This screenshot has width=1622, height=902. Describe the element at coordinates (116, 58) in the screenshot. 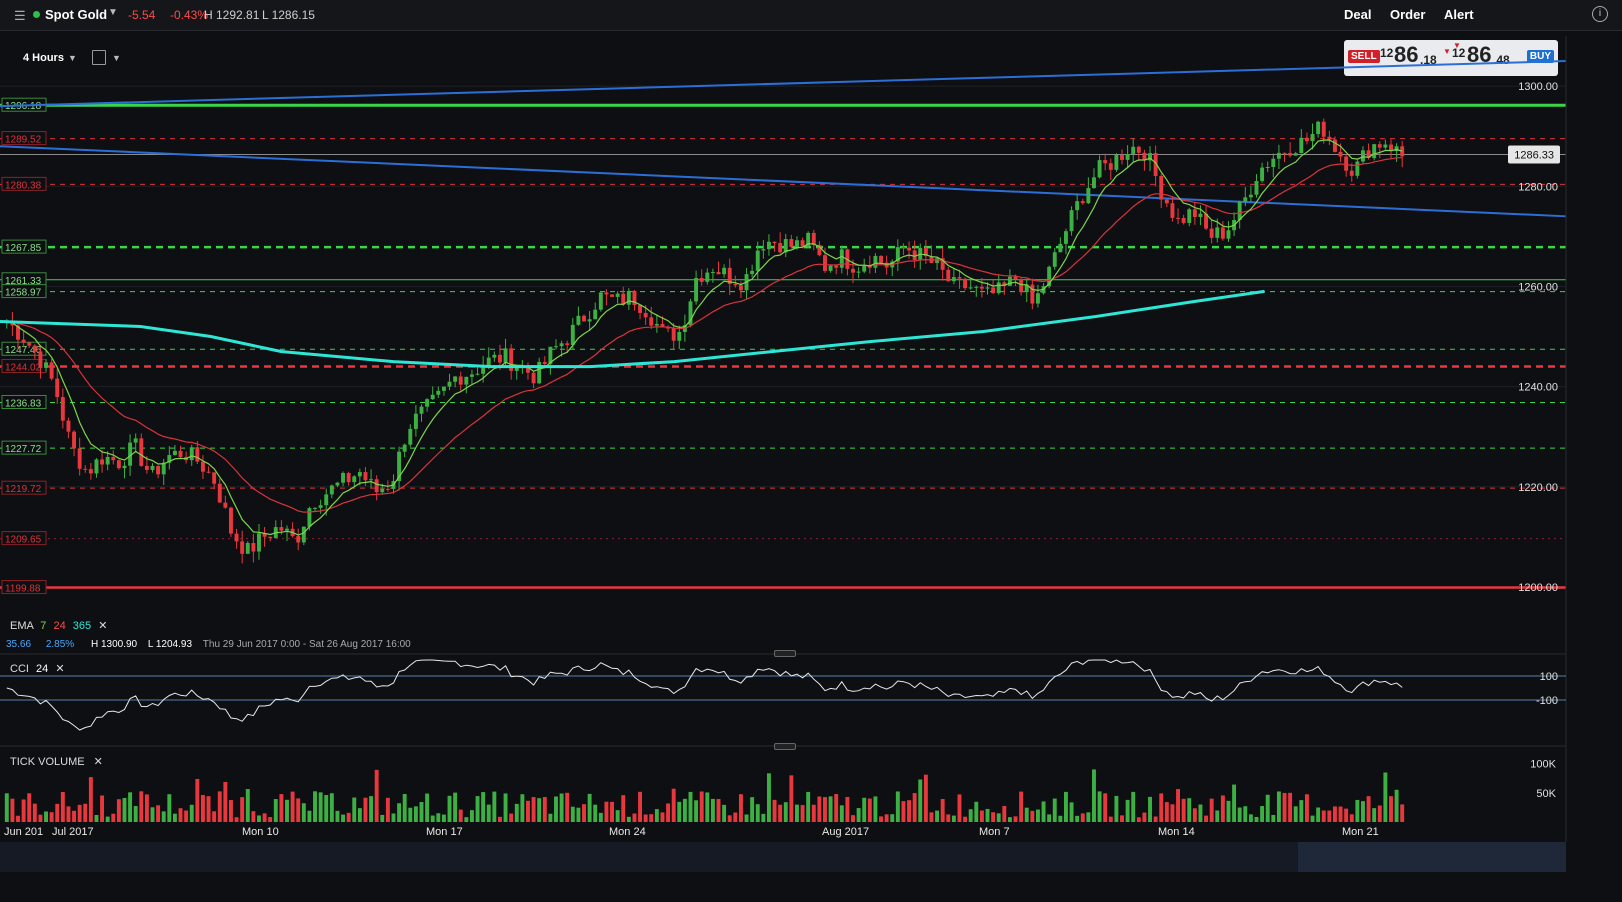

I see `layout-dropdown-icon: ▼` at that location.